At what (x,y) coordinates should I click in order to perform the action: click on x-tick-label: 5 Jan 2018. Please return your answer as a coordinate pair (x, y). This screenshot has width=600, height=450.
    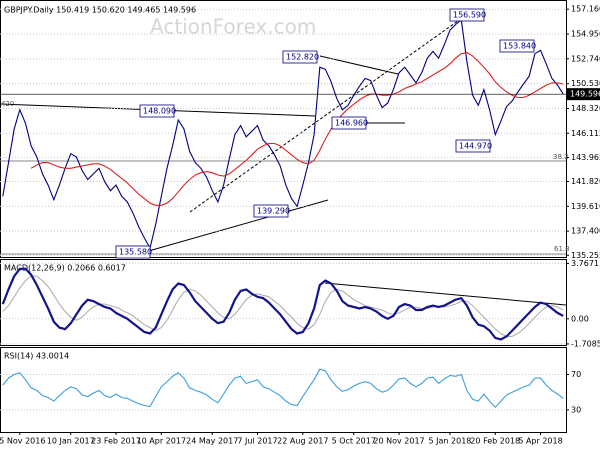
    Looking at the image, I should click on (450, 441).